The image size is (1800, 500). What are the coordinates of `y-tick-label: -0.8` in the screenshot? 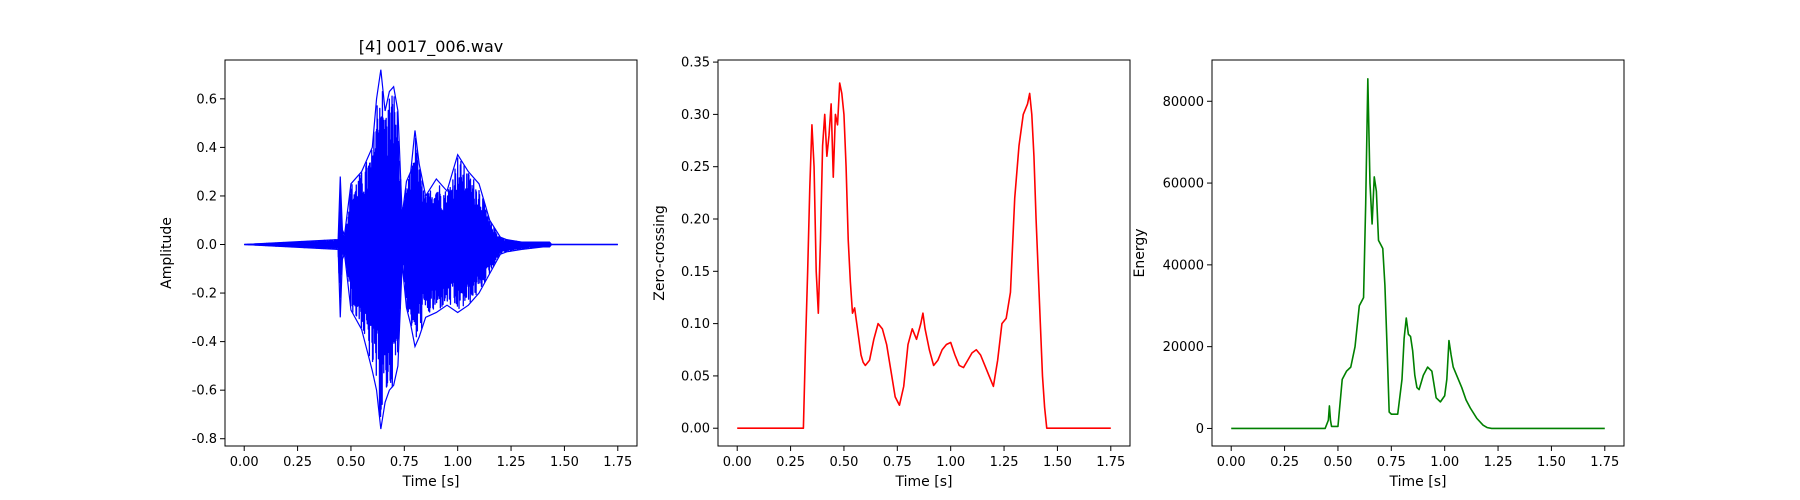 It's located at (204, 439).